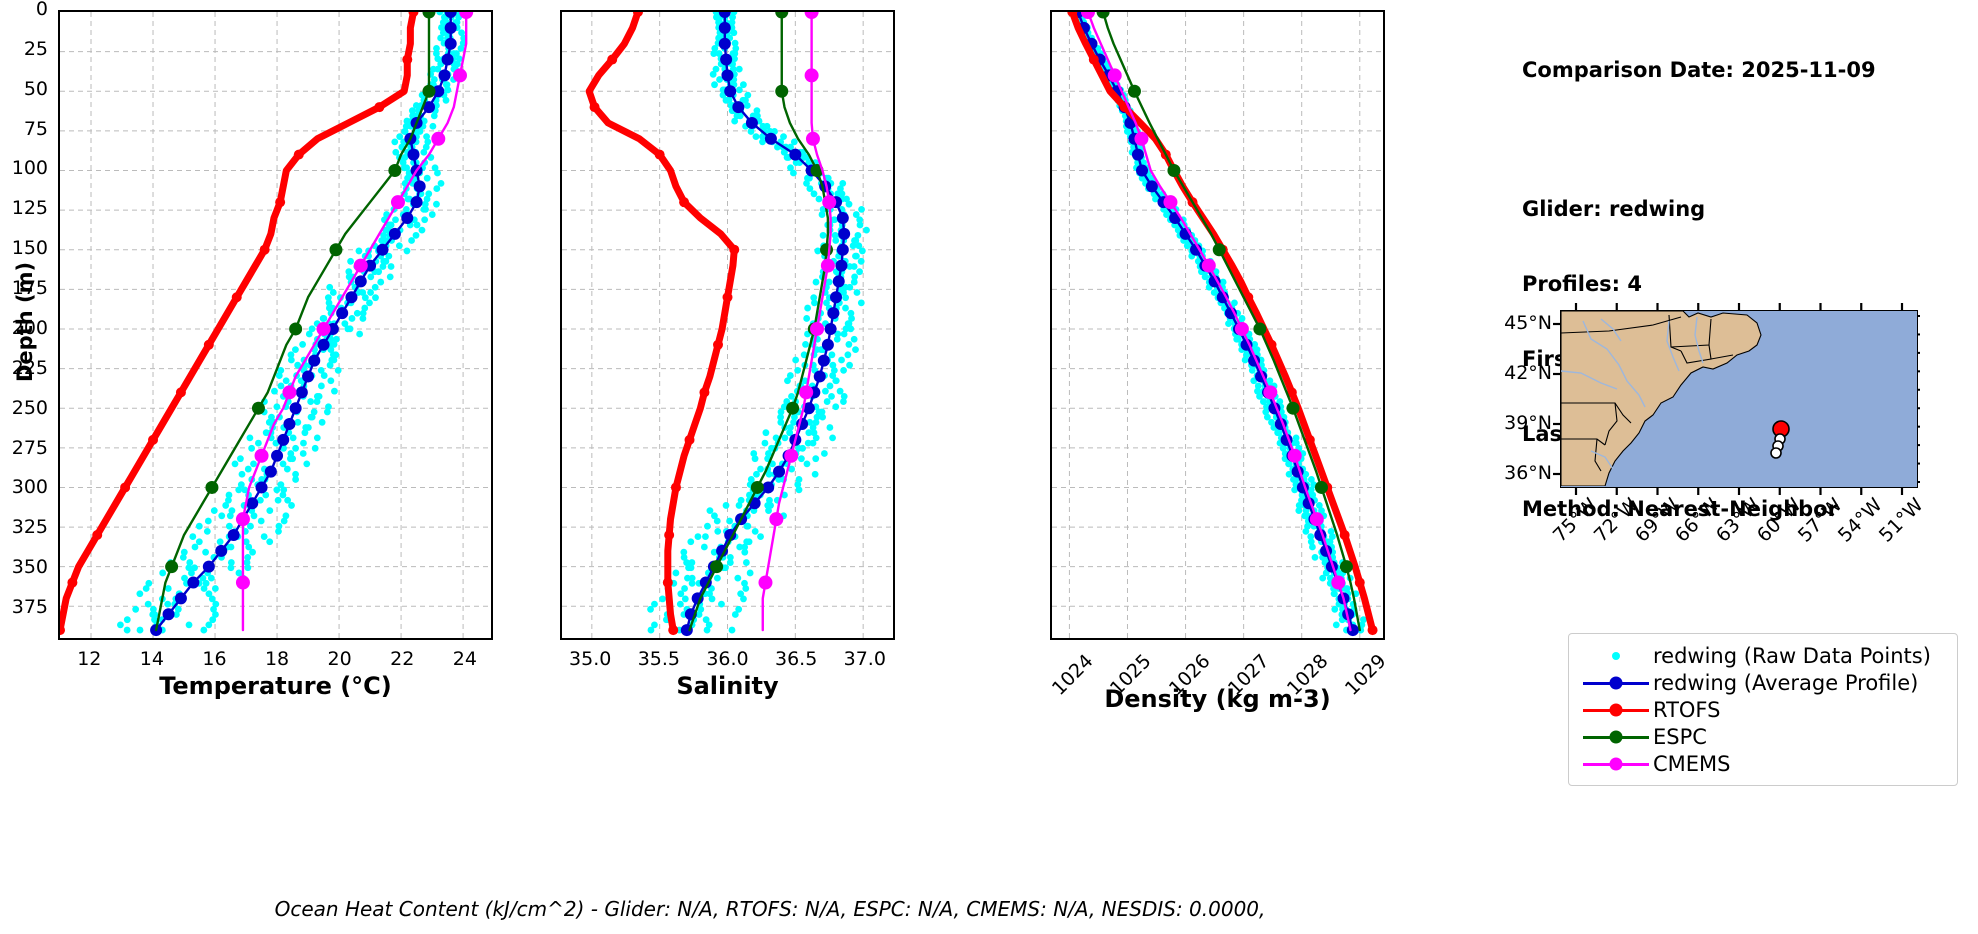  I want to click on salinity-svg, so click(727, 325).